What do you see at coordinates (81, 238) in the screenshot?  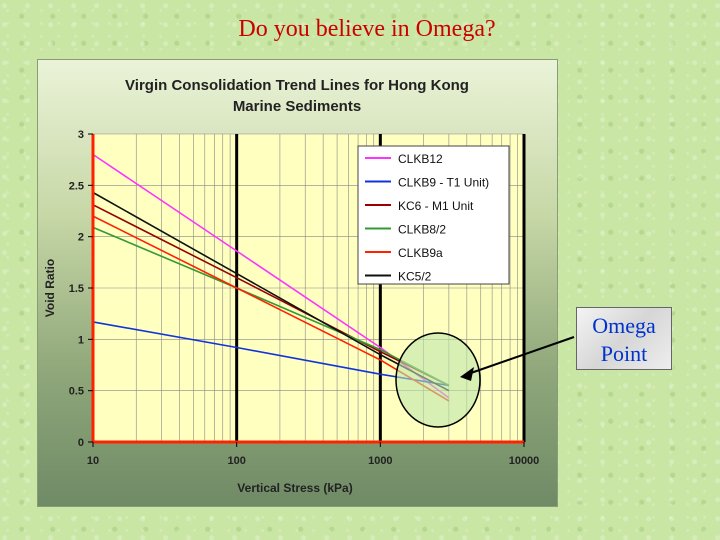 I see `y-tick-label: 2` at bounding box center [81, 238].